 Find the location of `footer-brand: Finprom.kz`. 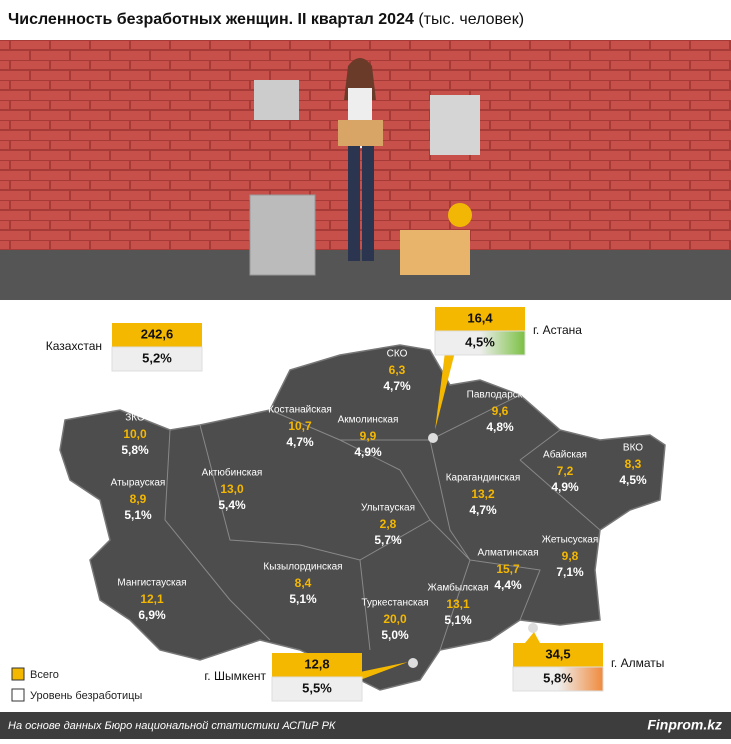

footer-brand: Finprom.kz is located at coordinates (684, 725).